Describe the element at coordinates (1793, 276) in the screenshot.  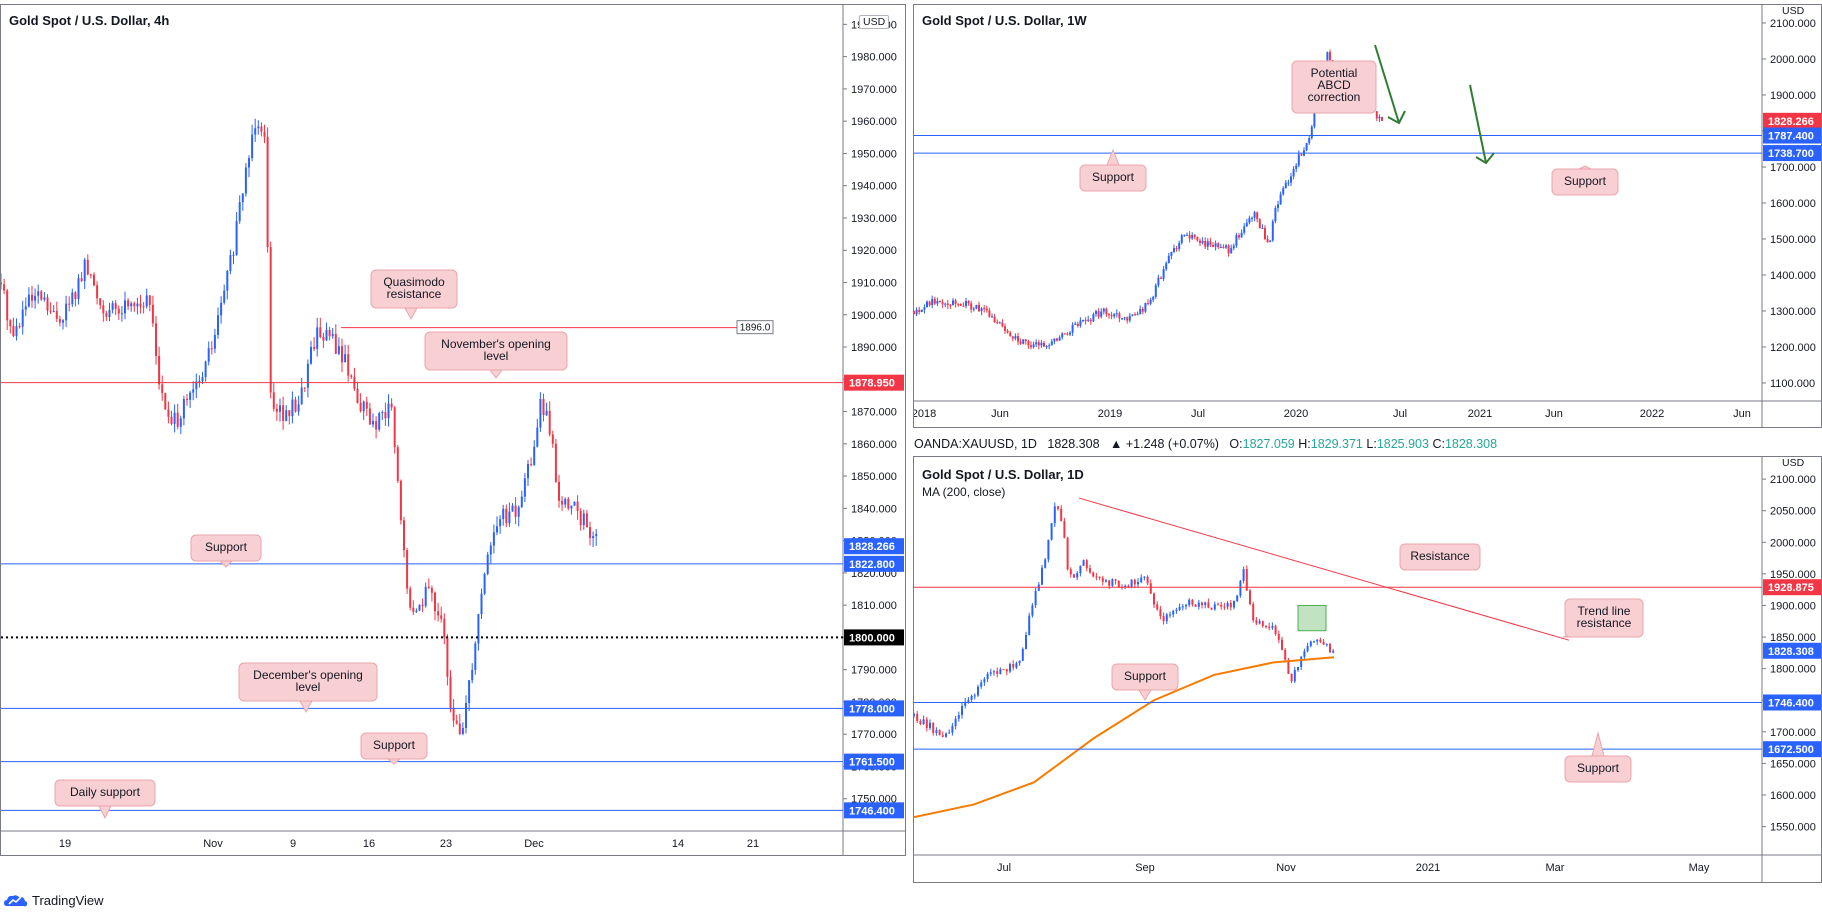
I see `y-tick-label: 1400.000` at that location.